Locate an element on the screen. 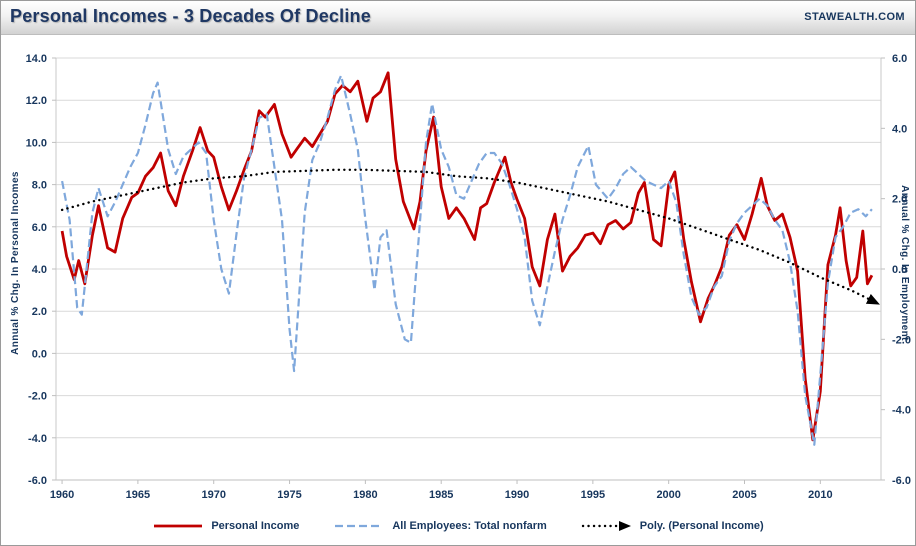 This screenshot has width=916, height=546. x-tick-label: 1970 is located at coordinates (213, 495).